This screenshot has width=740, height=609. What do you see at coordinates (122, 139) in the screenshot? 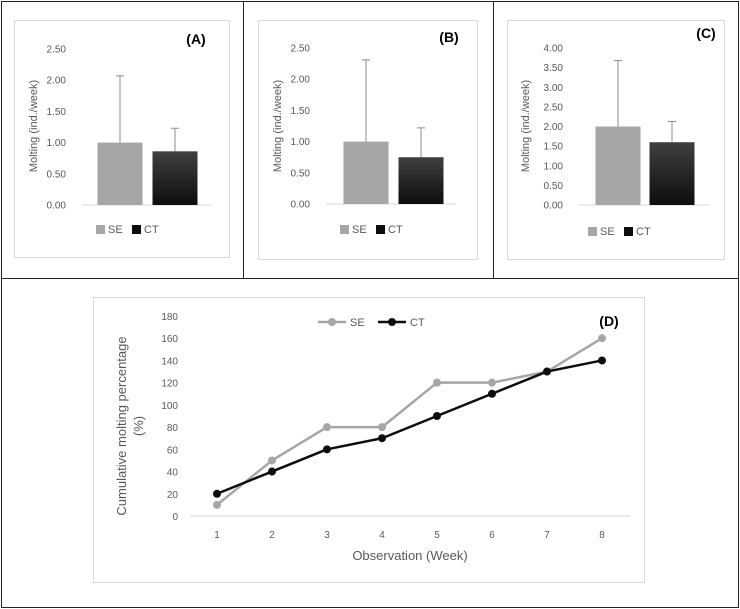
I see `panel-a-plot-area` at bounding box center [122, 139].